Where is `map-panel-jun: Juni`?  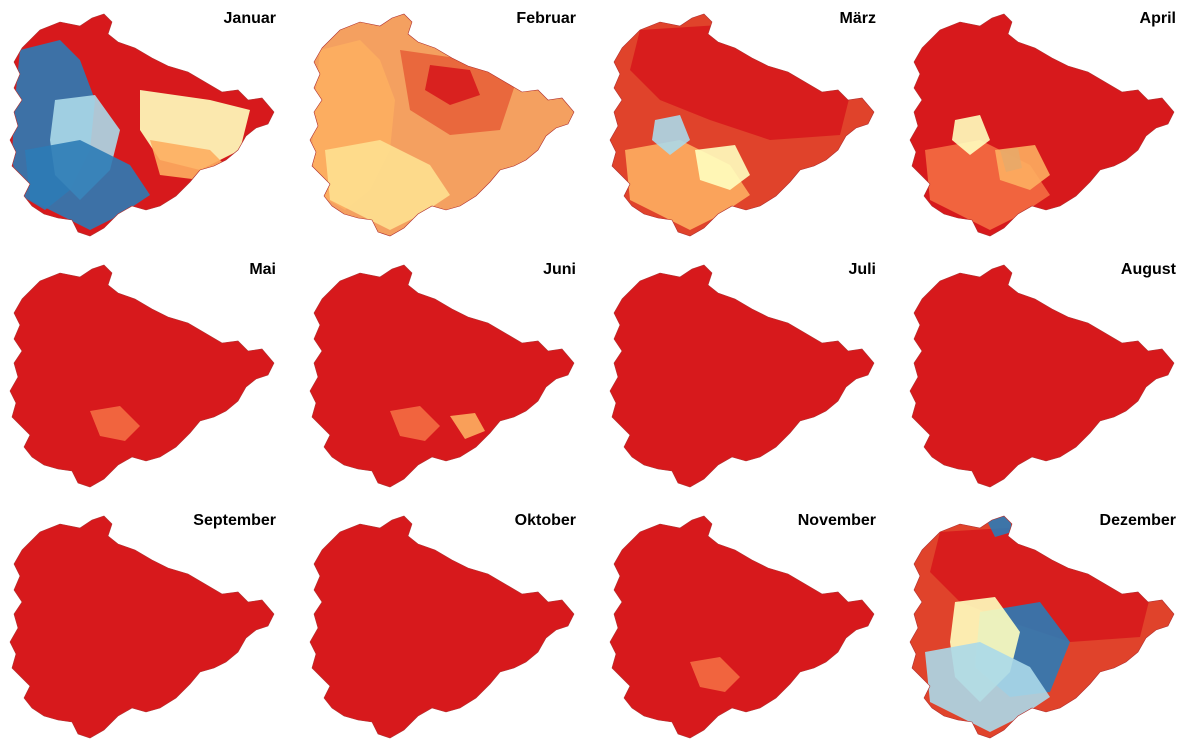 map-panel-jun: Juni is located at coordinates (450, 376).